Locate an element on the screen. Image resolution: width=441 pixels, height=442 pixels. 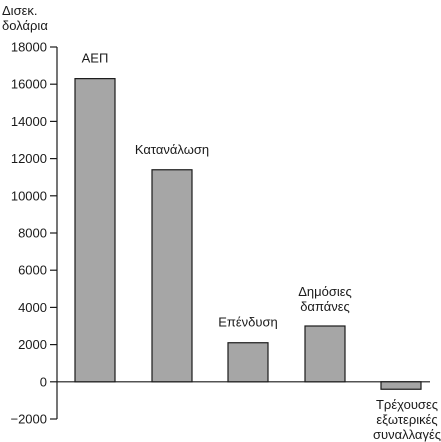
y-tick-label: 8000 is located at coordinates (32, 233).